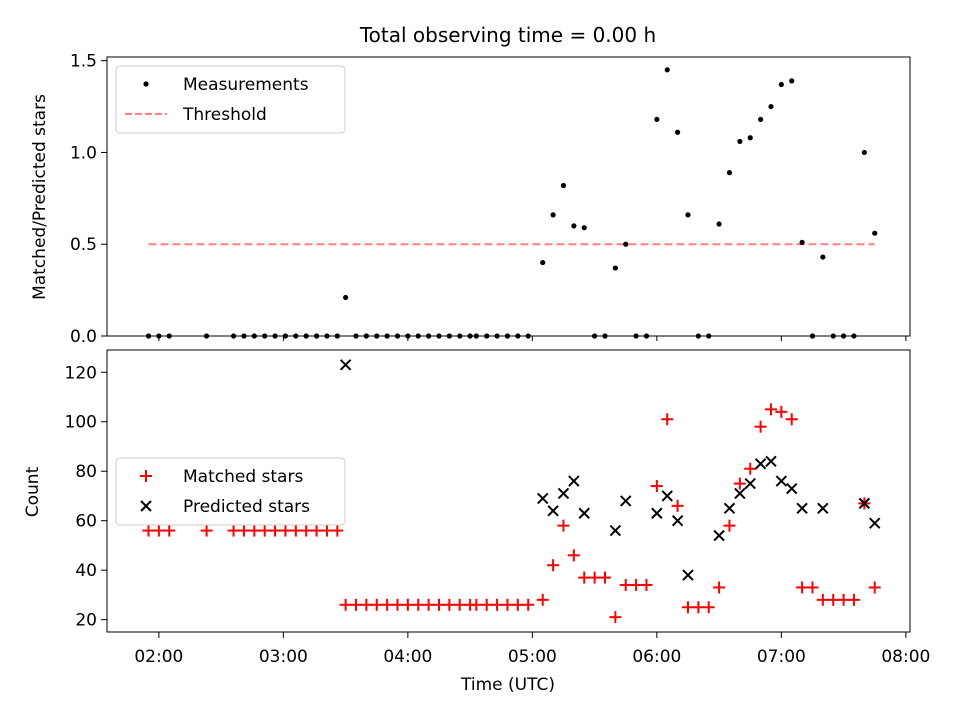 The width and height of the screenshot is (960, 720). I want to click on legend-matched-label: Matched stars, so click(243, 477).